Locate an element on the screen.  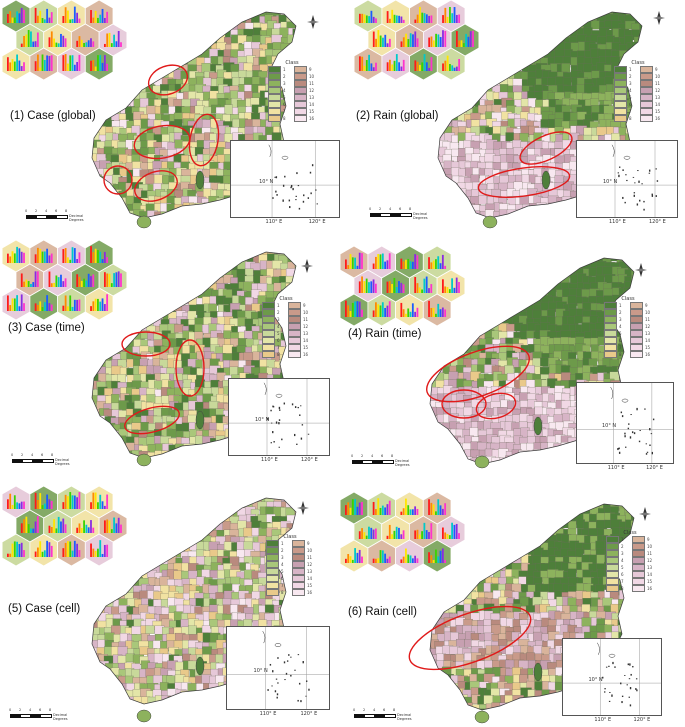
legend-entry: 12 is located at coordinates (299, 326).